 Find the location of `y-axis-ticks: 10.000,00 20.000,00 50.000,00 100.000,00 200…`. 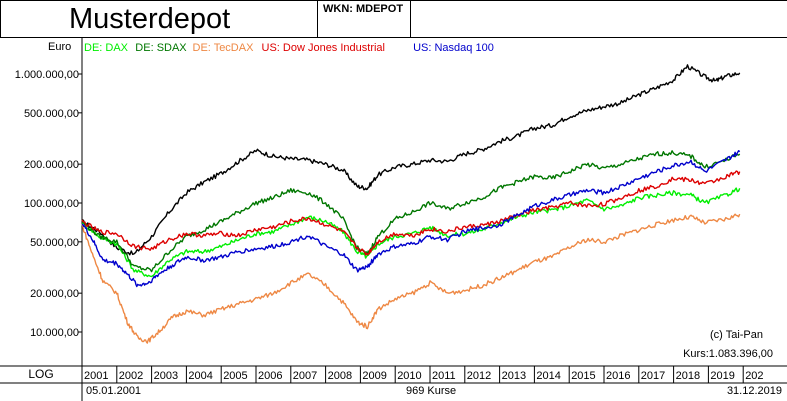

y-axis-ticks: 10.000,00 20.000,00 50.000,00 100.000,00 200… is located at coordinates (48, 204).